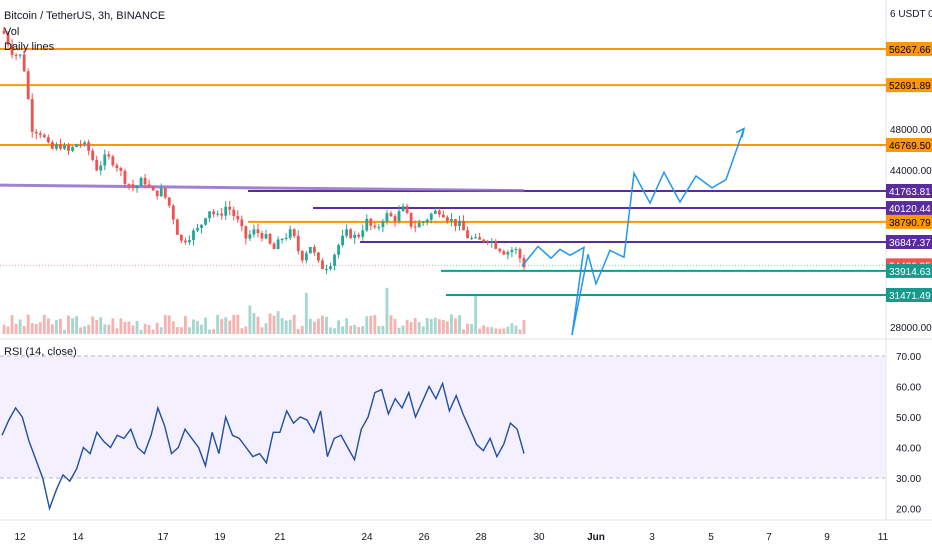  What do you see at coordinates (908, 510) in the screenshot?
I see `rsi-tick: 20.00` at bounding box center [908, 510].